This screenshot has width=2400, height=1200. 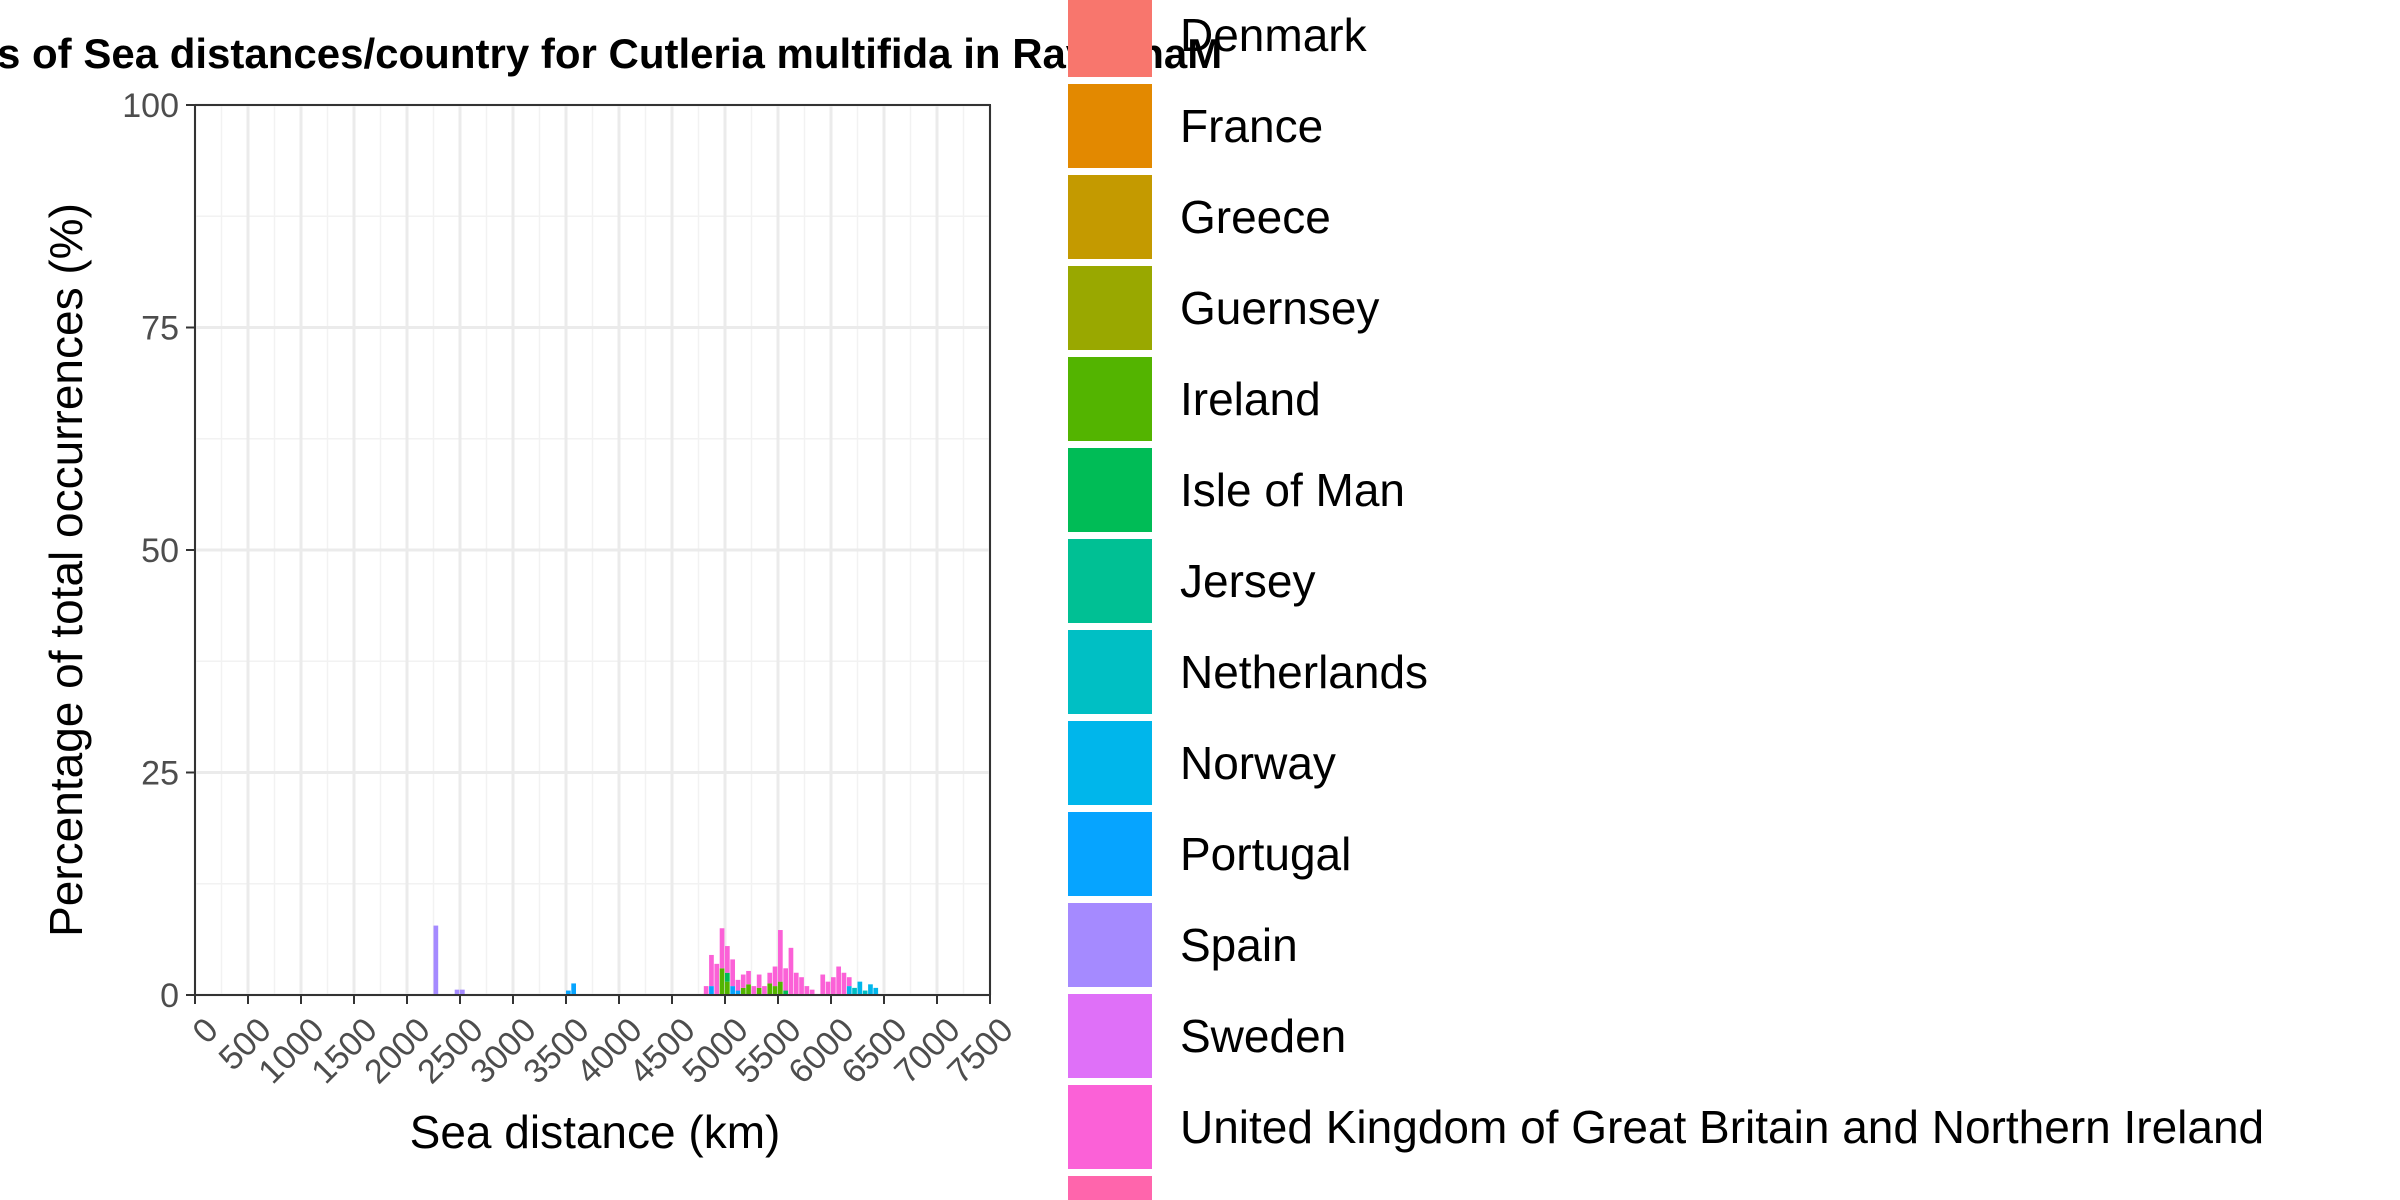 What do you see at coordinates (150, 106) in the screenshot?
I see `y-tick-label: 100` at bounding box center [150, 106].